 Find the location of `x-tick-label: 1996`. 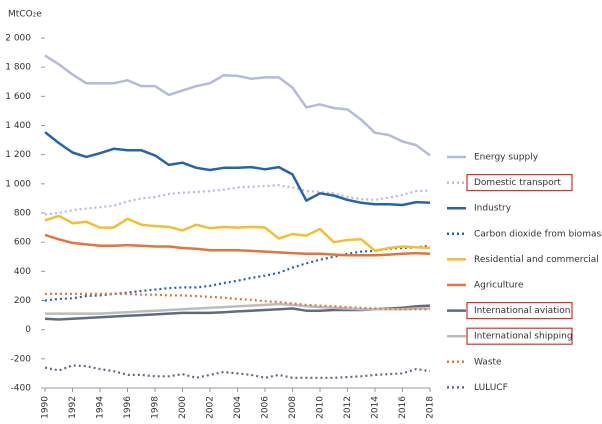

x-tick-label: 1996 is located at coordinates (128, 407).